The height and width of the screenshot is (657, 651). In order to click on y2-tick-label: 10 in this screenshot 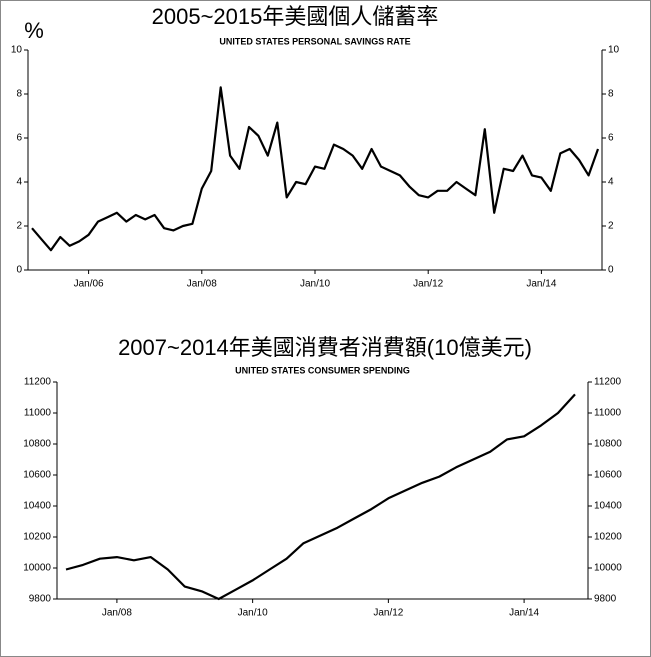, I will do `click(614, 50)`.